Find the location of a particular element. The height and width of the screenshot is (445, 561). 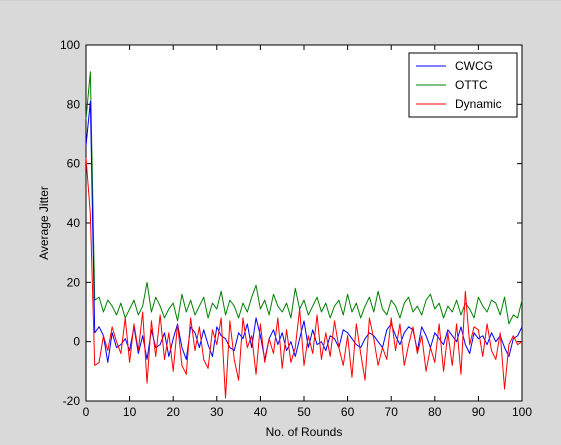

x-axis-label: No. of Rounds is located at coordinates (304, 432).